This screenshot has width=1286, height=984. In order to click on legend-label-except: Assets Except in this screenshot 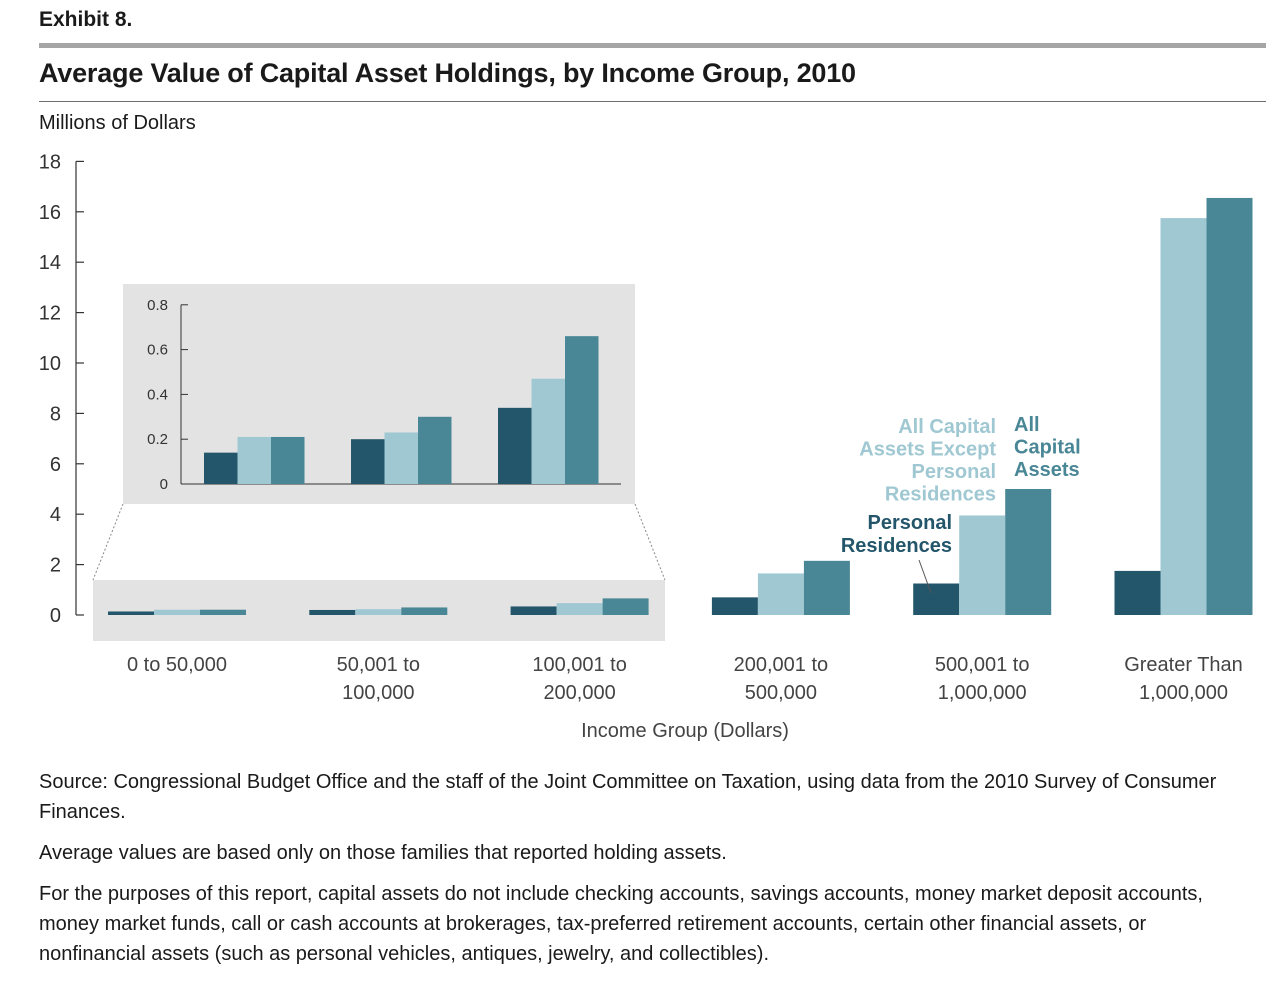, I will do `click(927, 450)`.